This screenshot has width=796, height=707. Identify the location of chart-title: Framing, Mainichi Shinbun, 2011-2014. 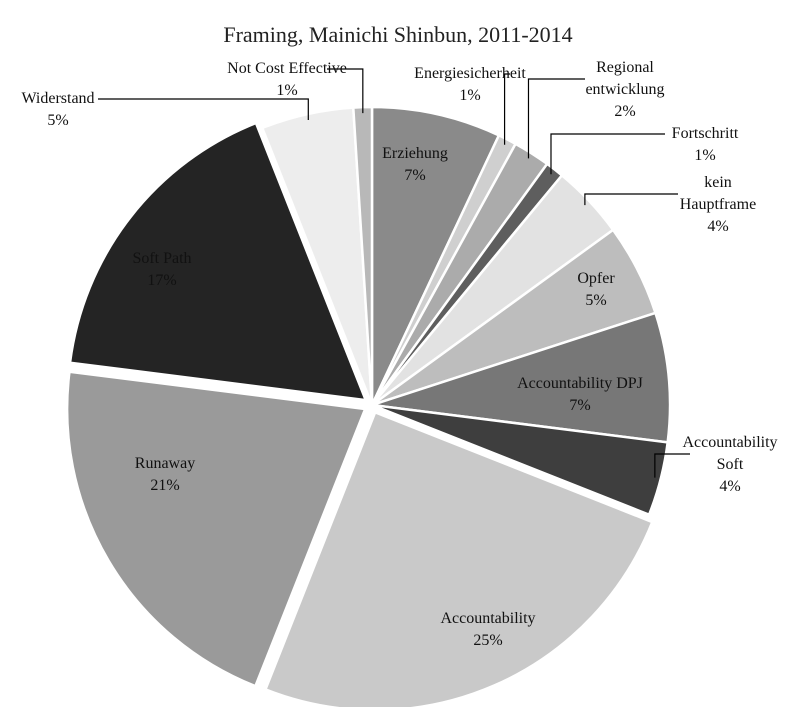
(398, 34).